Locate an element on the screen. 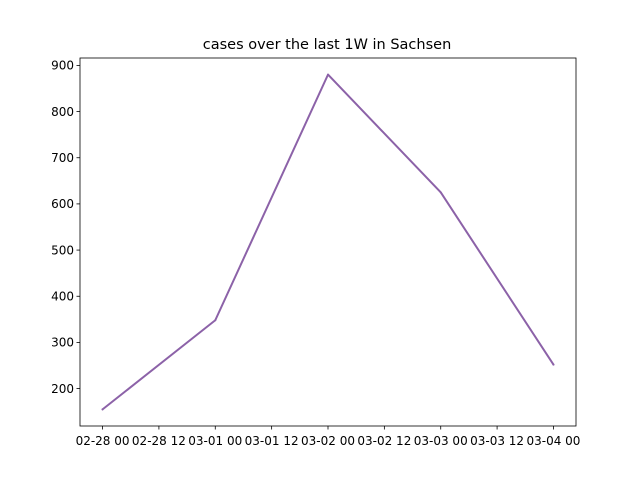  x-tick-label: 03-03 12 is located at coordinates (497, 441).